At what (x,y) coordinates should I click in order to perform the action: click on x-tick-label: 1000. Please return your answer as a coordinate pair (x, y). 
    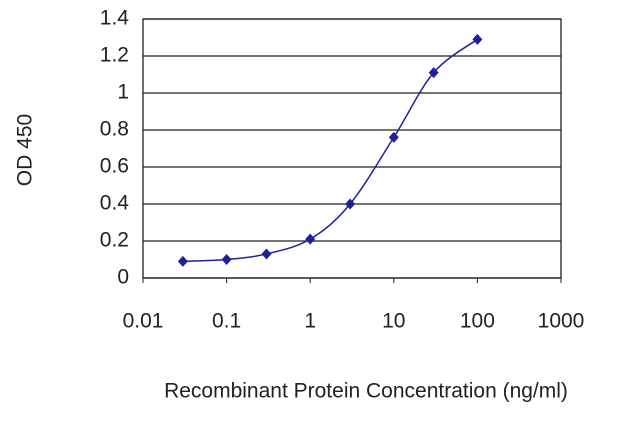
    Looking at the image, I should click on (561, 321).